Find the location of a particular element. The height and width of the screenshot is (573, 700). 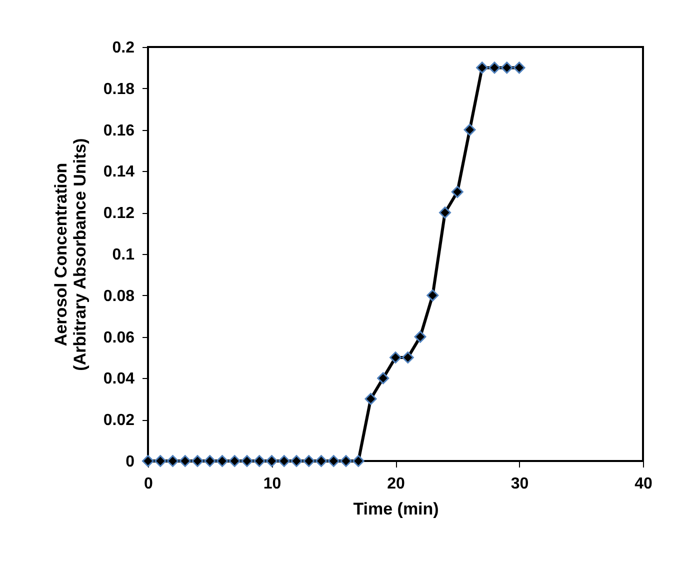

x-tick-label: 40 is located at coordinates (643, 484).